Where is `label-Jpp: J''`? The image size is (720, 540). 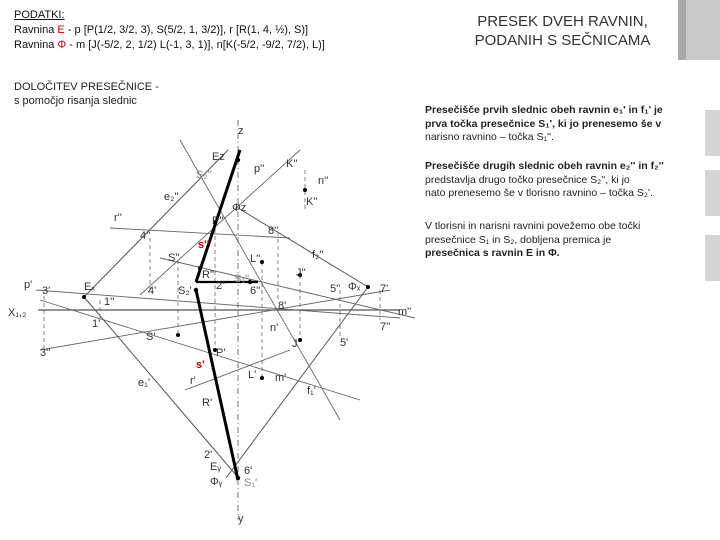 label-Jpp: J'' is located at coordinates (301, 273).